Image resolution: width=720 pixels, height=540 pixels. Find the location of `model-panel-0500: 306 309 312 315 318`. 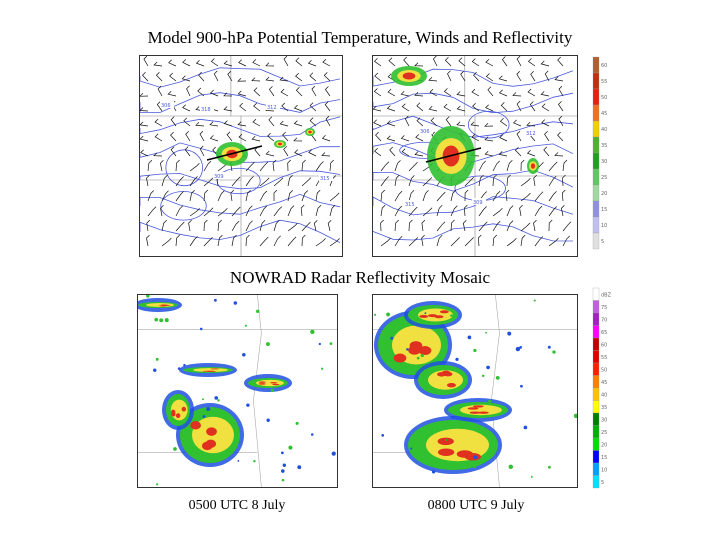

model-panel-0500: 306 309 312 315 318 is located at coordinates (241, 156).